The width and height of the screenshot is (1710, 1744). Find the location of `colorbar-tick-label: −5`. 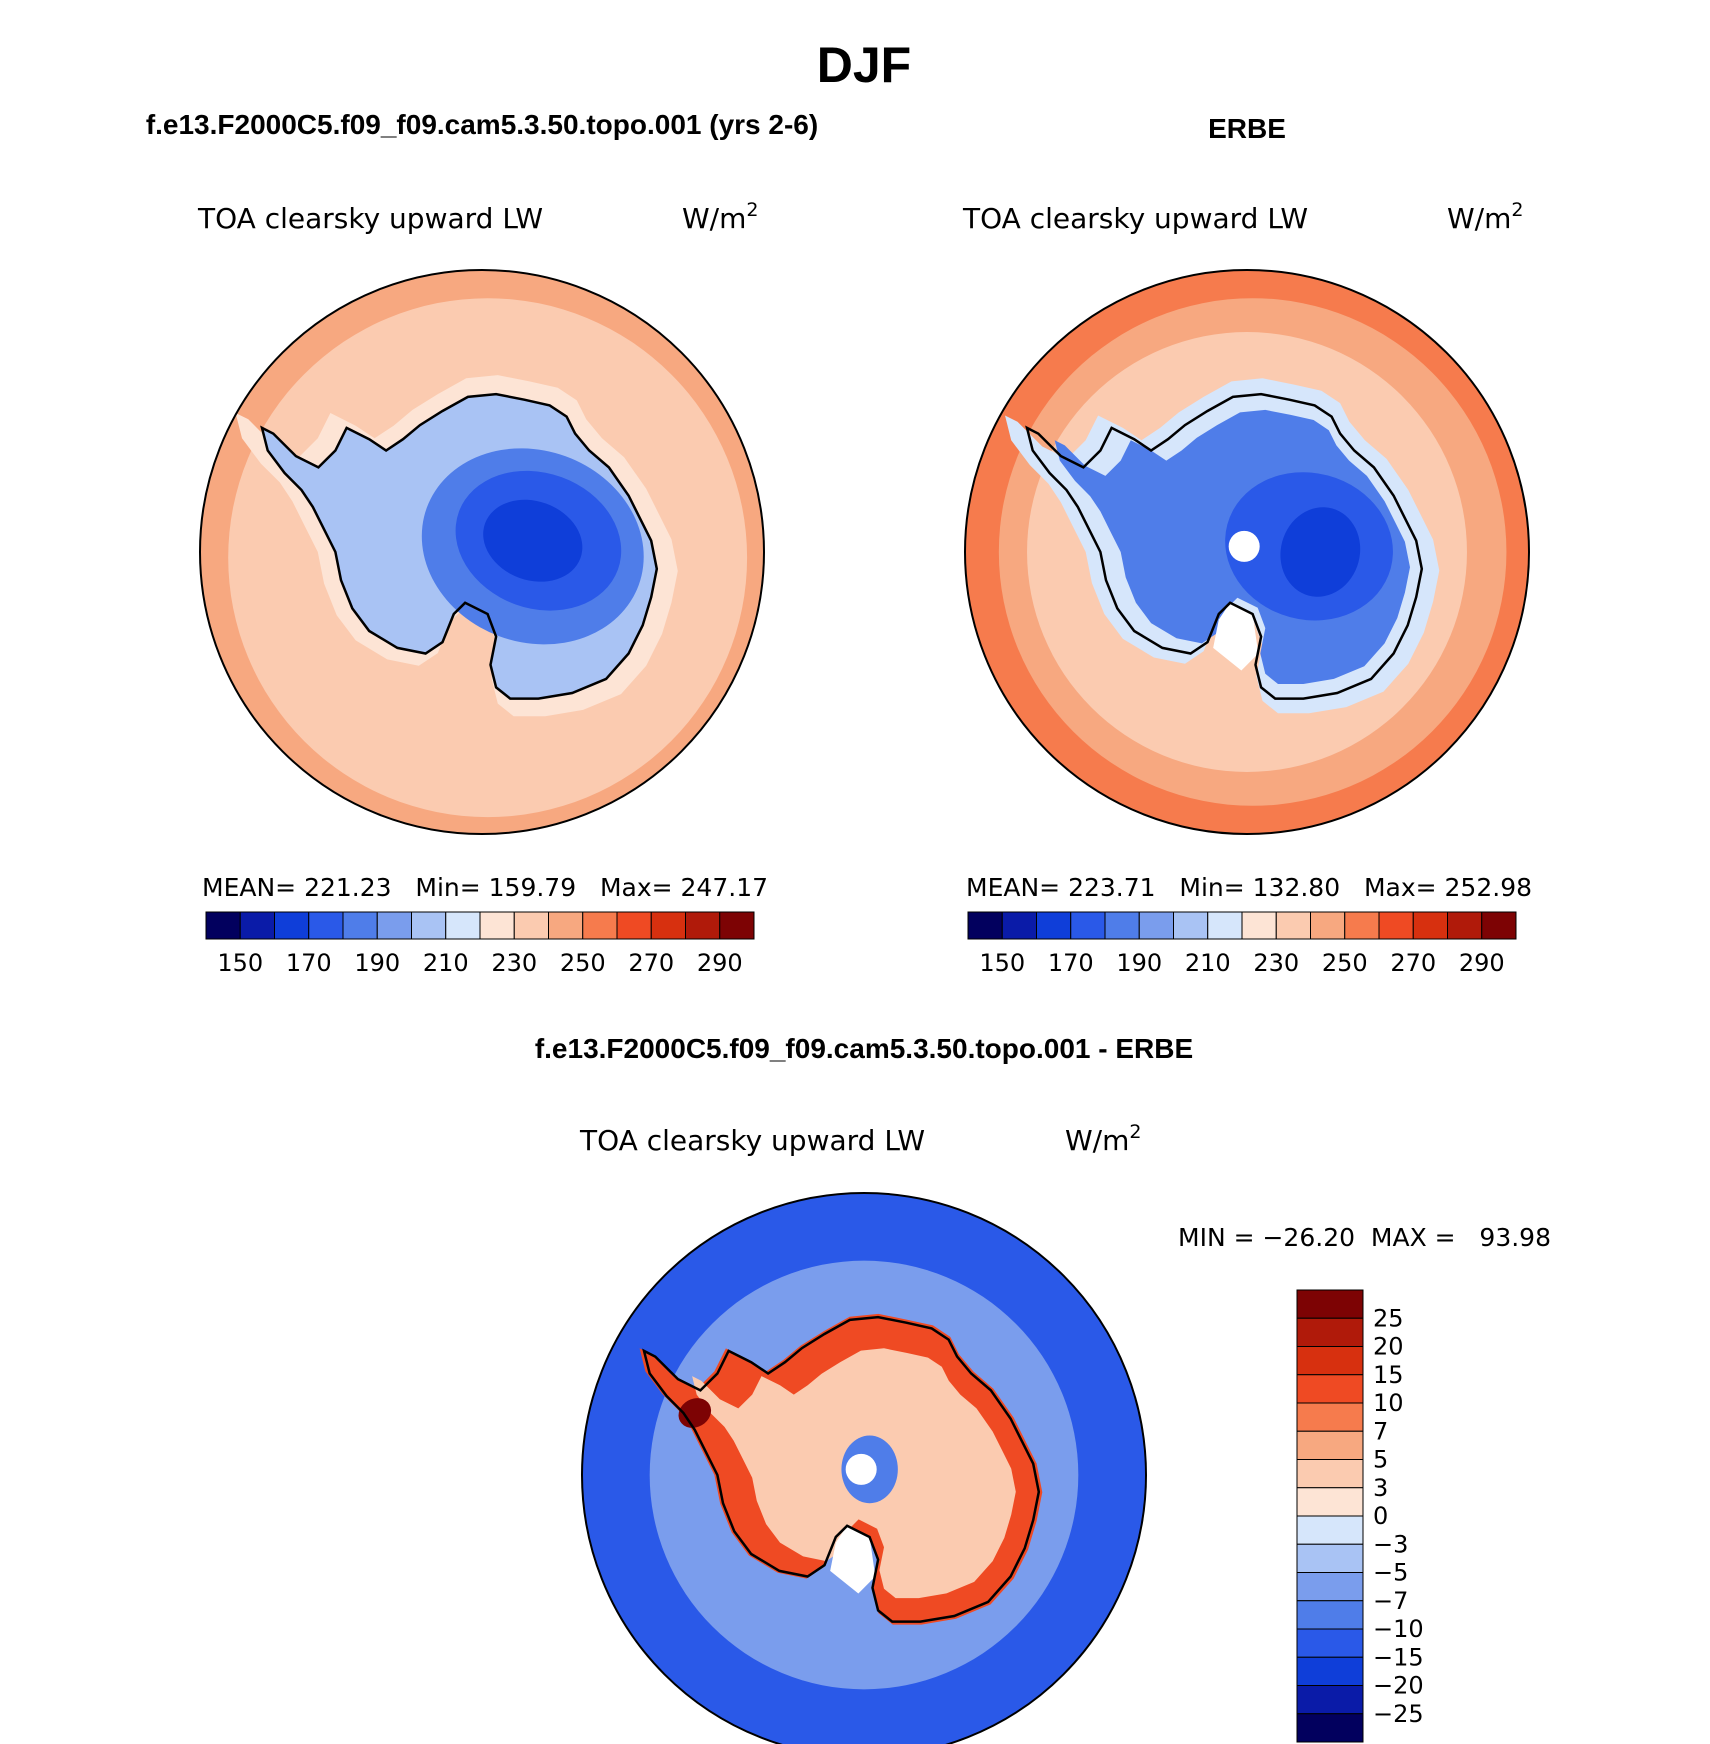

colorbar-tick-label: −5 is located at coordinates (1390, 1573).